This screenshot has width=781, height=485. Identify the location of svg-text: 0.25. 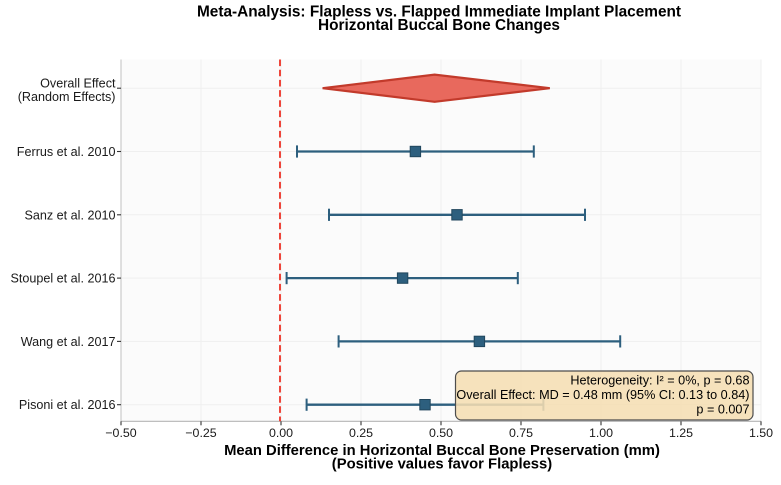
(361, 433).